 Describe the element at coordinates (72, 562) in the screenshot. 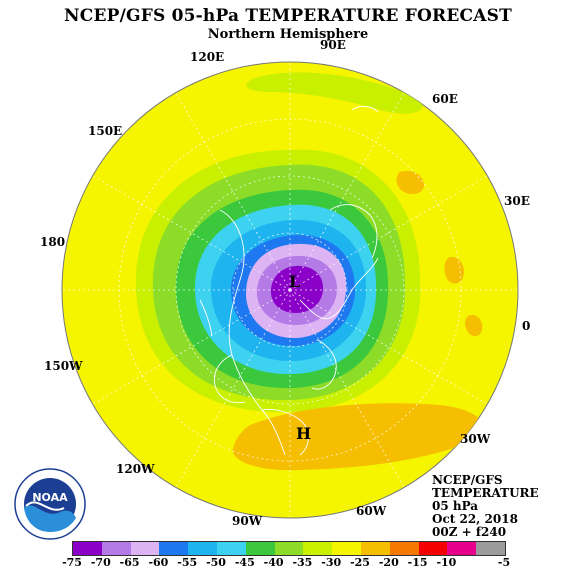

I see `colorbar-label: -75` at that location.